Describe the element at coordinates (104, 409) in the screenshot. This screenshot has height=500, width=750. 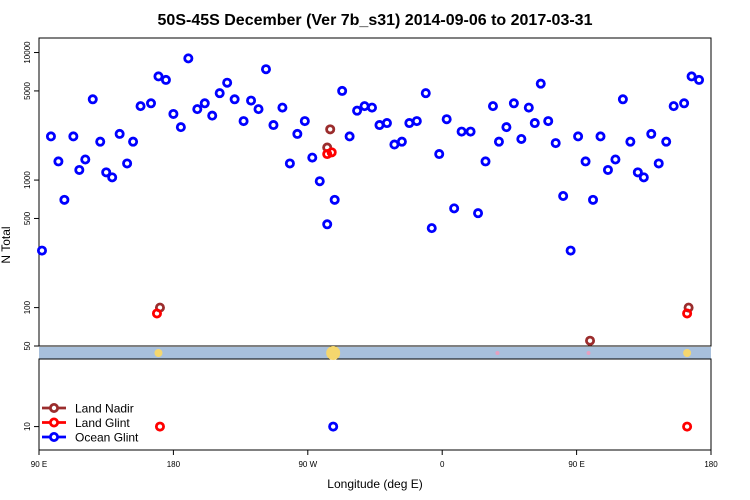
I see `legend-label: Land Nadir` at that location.